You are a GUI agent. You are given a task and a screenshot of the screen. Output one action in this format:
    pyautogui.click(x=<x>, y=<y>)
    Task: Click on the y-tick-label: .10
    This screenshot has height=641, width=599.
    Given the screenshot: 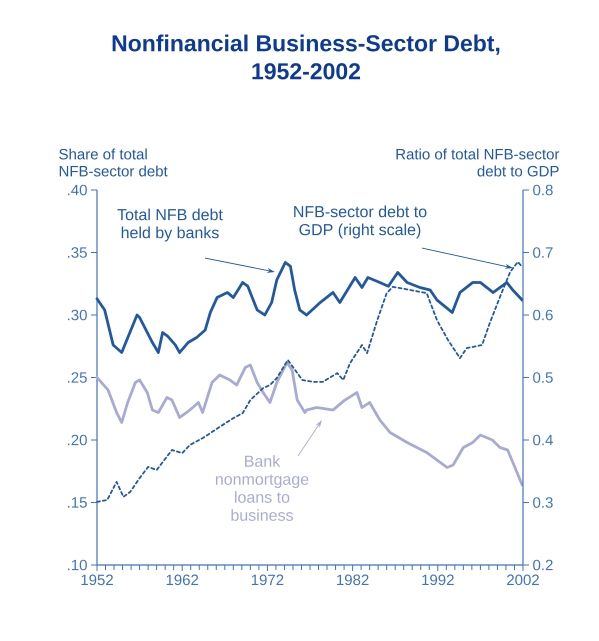 What is the action you would take?
    pyautogui.click(x=77, y=565)
    